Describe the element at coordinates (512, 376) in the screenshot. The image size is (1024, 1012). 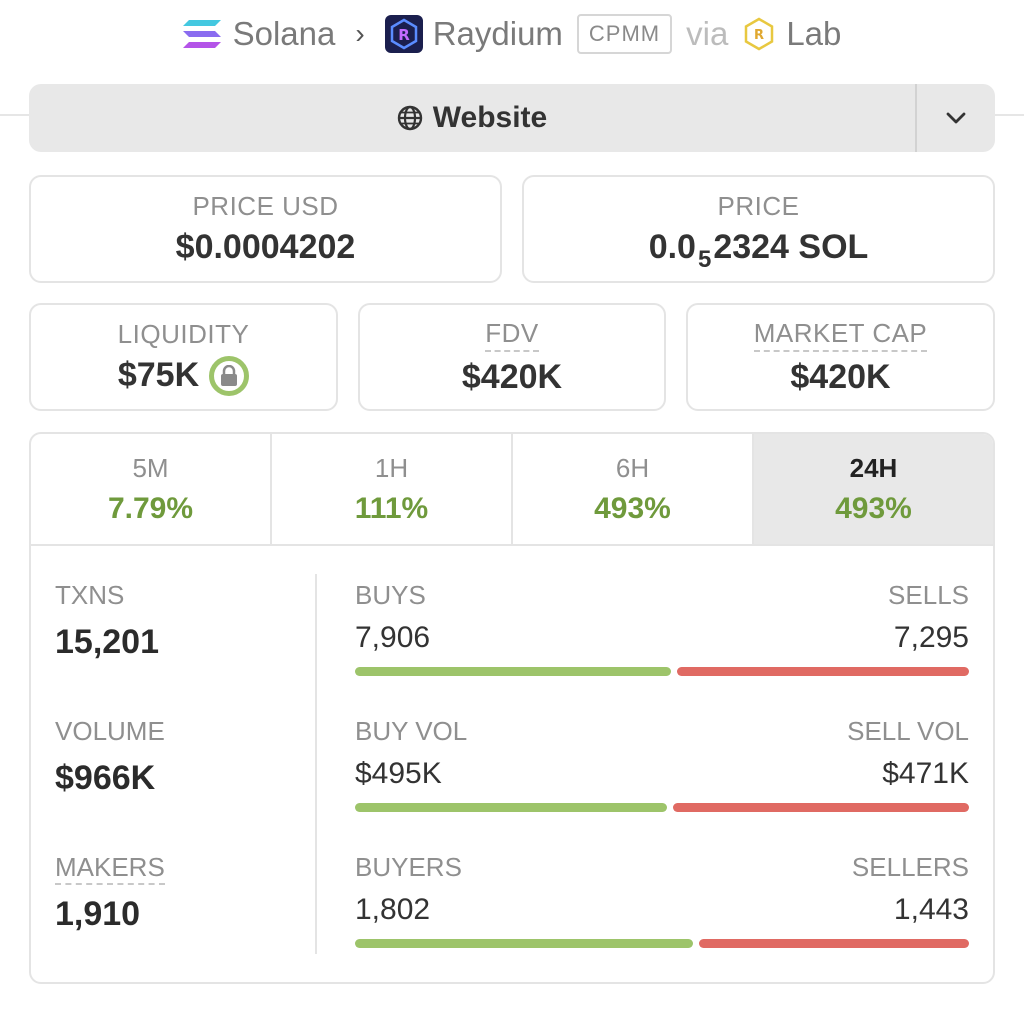
I see `fdv-value: $420K` at that location.